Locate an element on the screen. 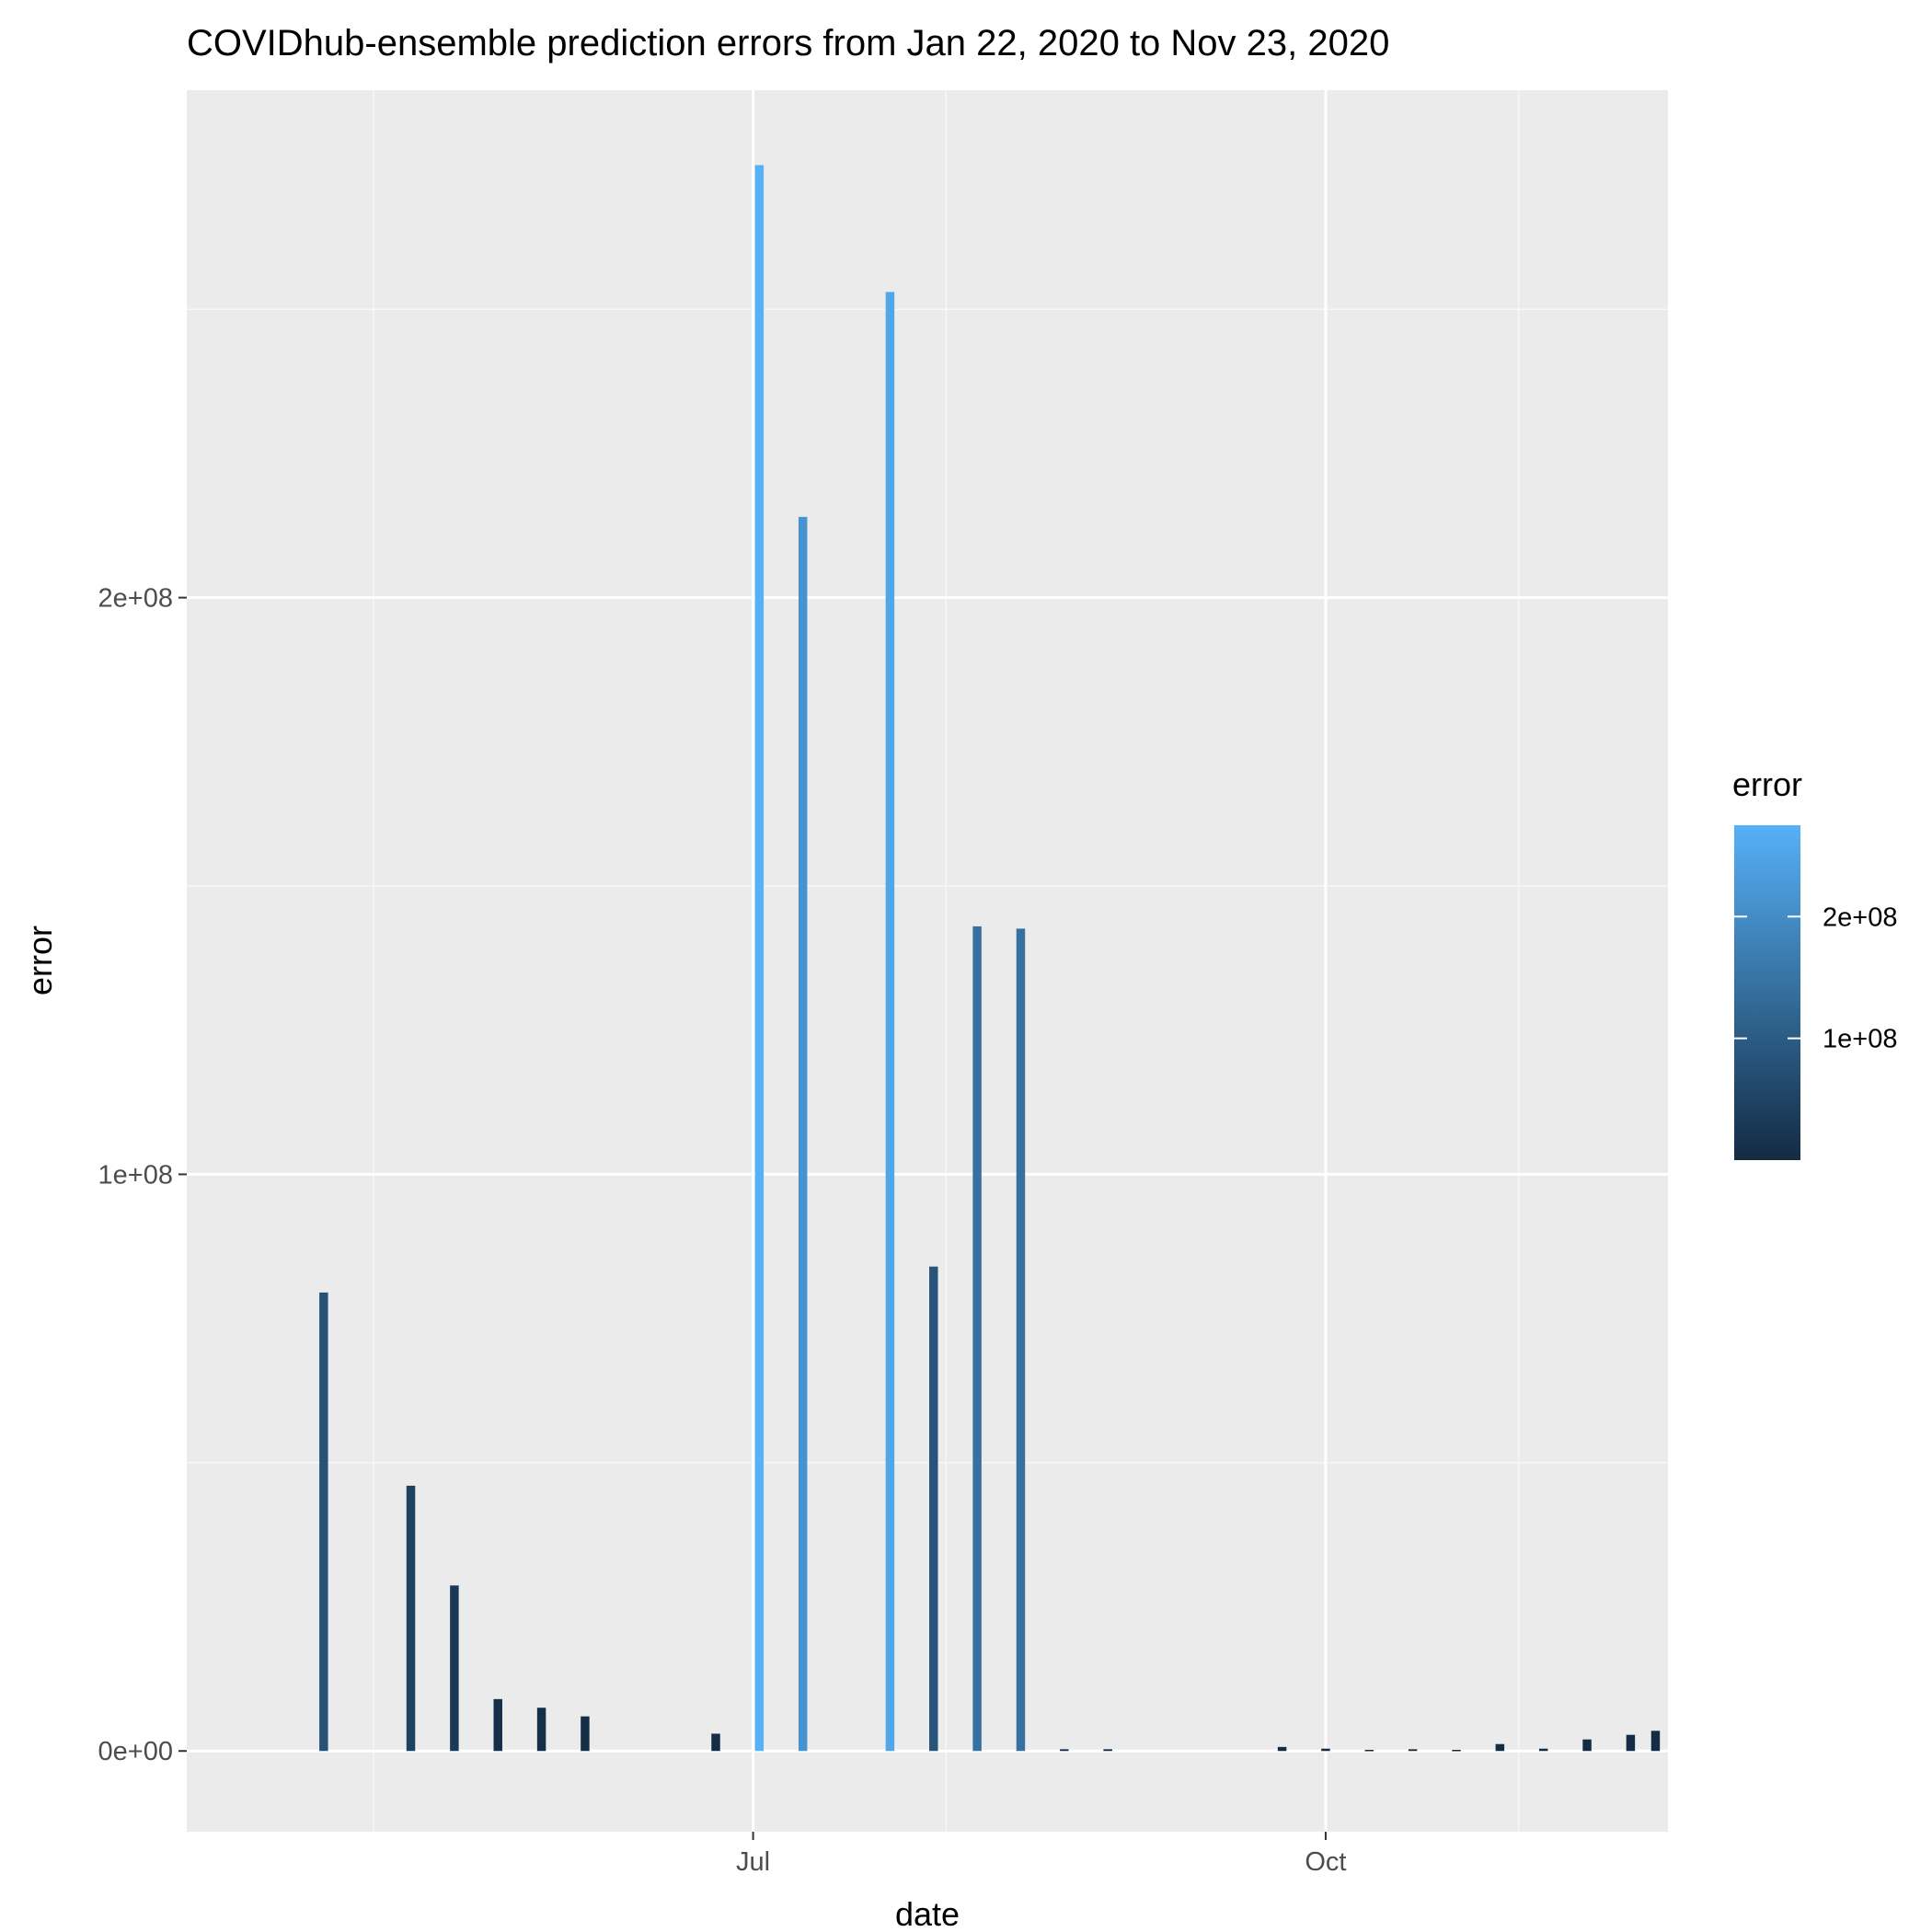 The width and height of the screenshot is (1932, 1932). x-axis: Jul Oct is located at coordinates (1041, 1854).